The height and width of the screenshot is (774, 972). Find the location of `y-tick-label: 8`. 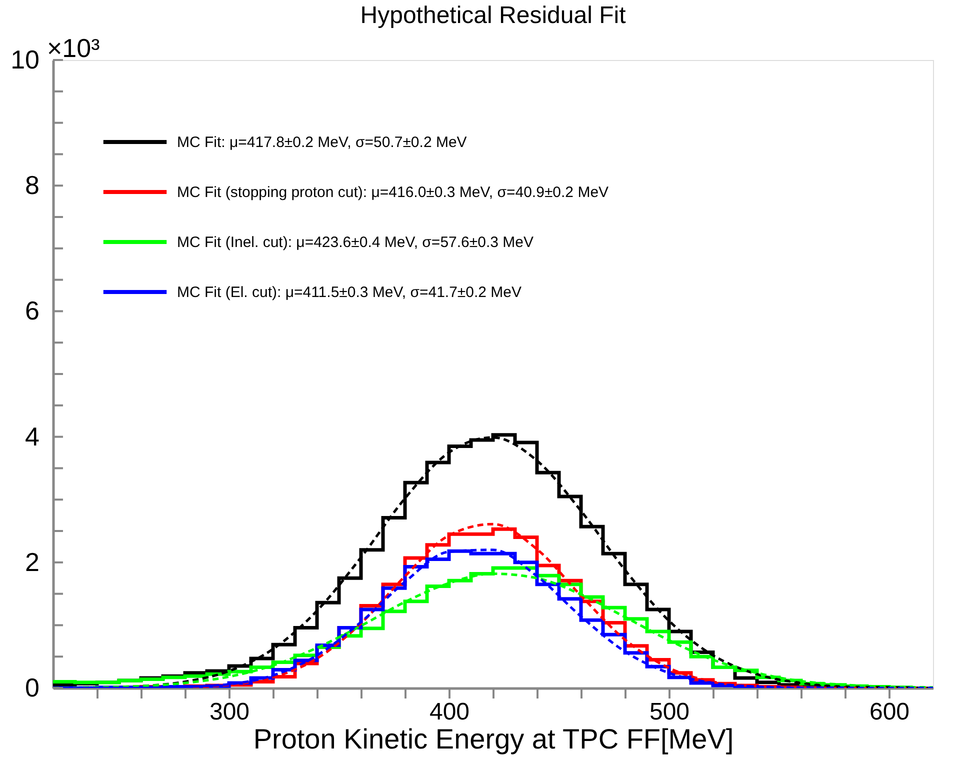

y-tick-label: 8 is located at coordinates (32, 185).